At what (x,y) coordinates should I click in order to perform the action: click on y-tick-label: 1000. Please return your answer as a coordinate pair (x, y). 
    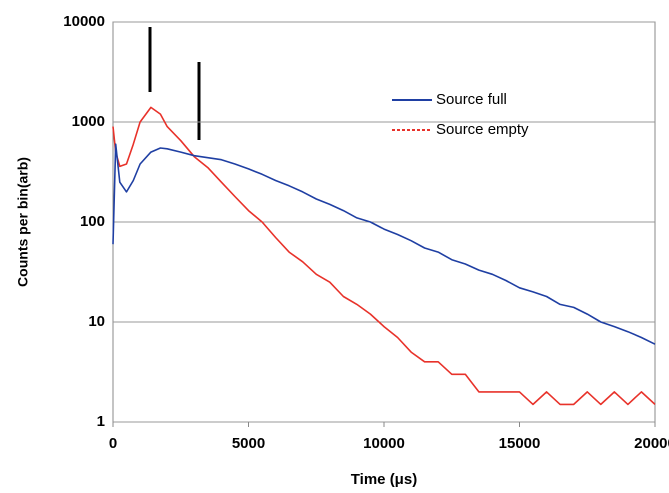
    Looking at the image, I should click on (88, 121).